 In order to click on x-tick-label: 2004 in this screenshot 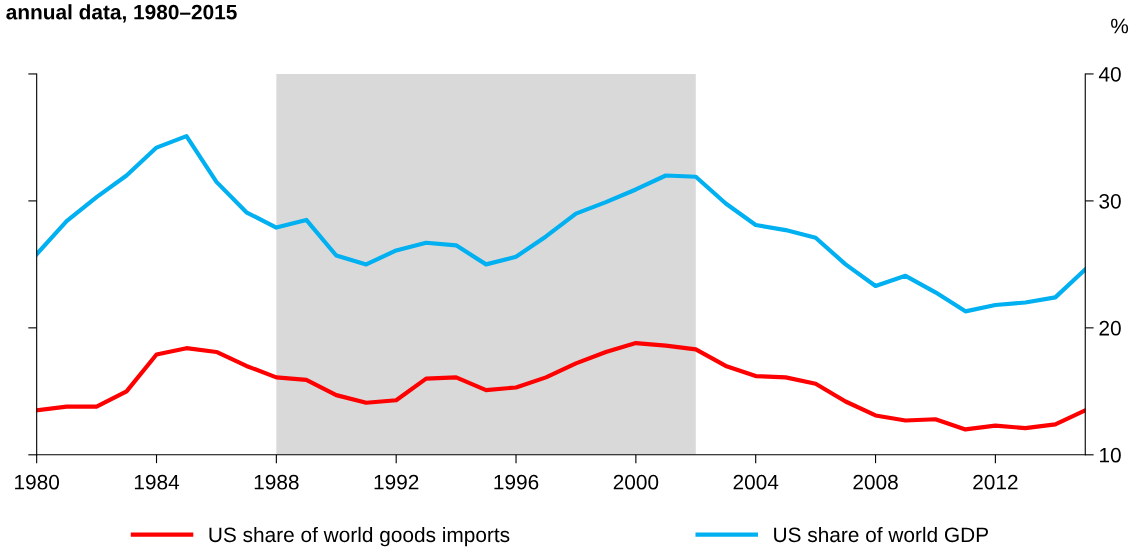, I will do `click(756, 482)`.